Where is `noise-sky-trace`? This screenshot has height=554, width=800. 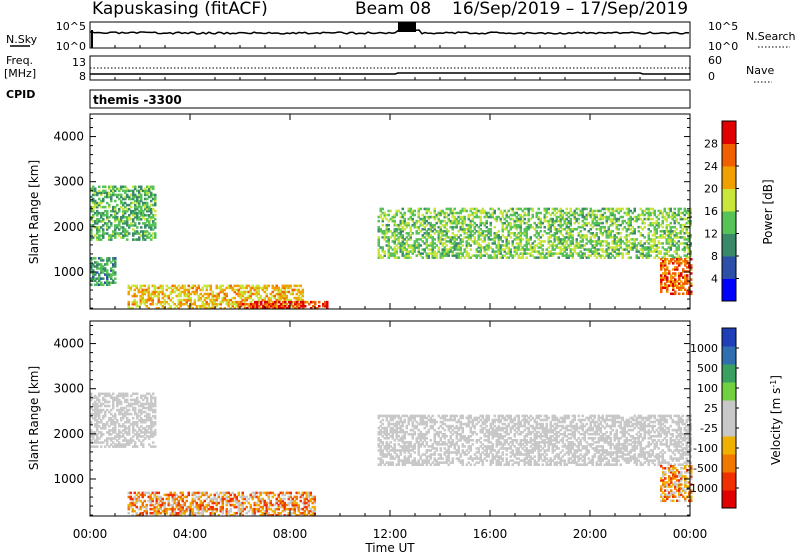
noise-sky-trace is located at coordinates (390, 31).